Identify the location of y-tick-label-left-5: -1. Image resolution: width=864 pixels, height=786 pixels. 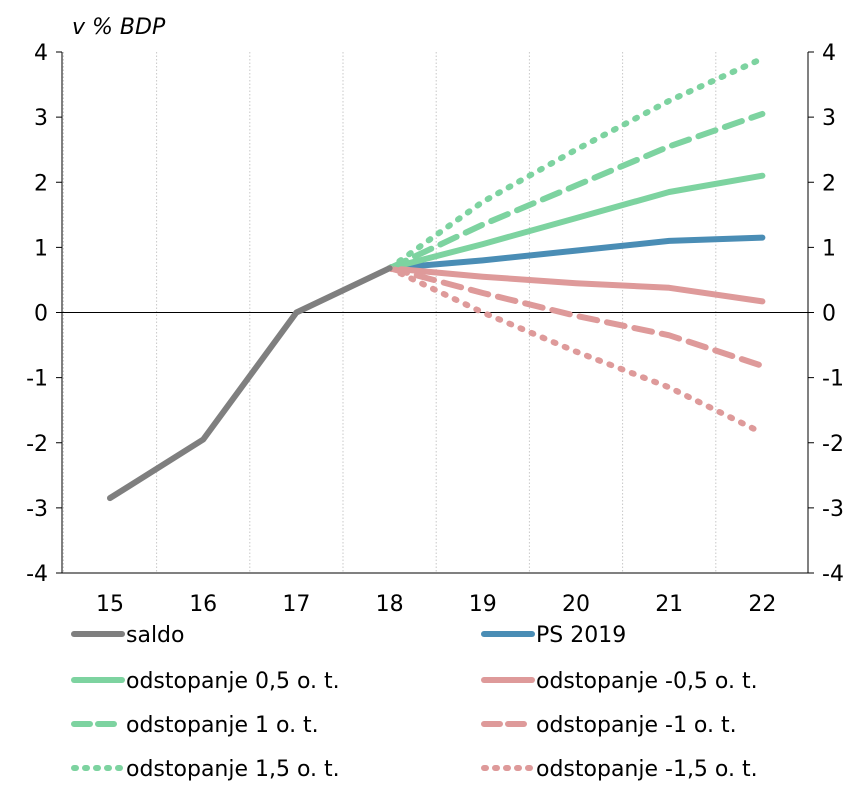
(37, 379).